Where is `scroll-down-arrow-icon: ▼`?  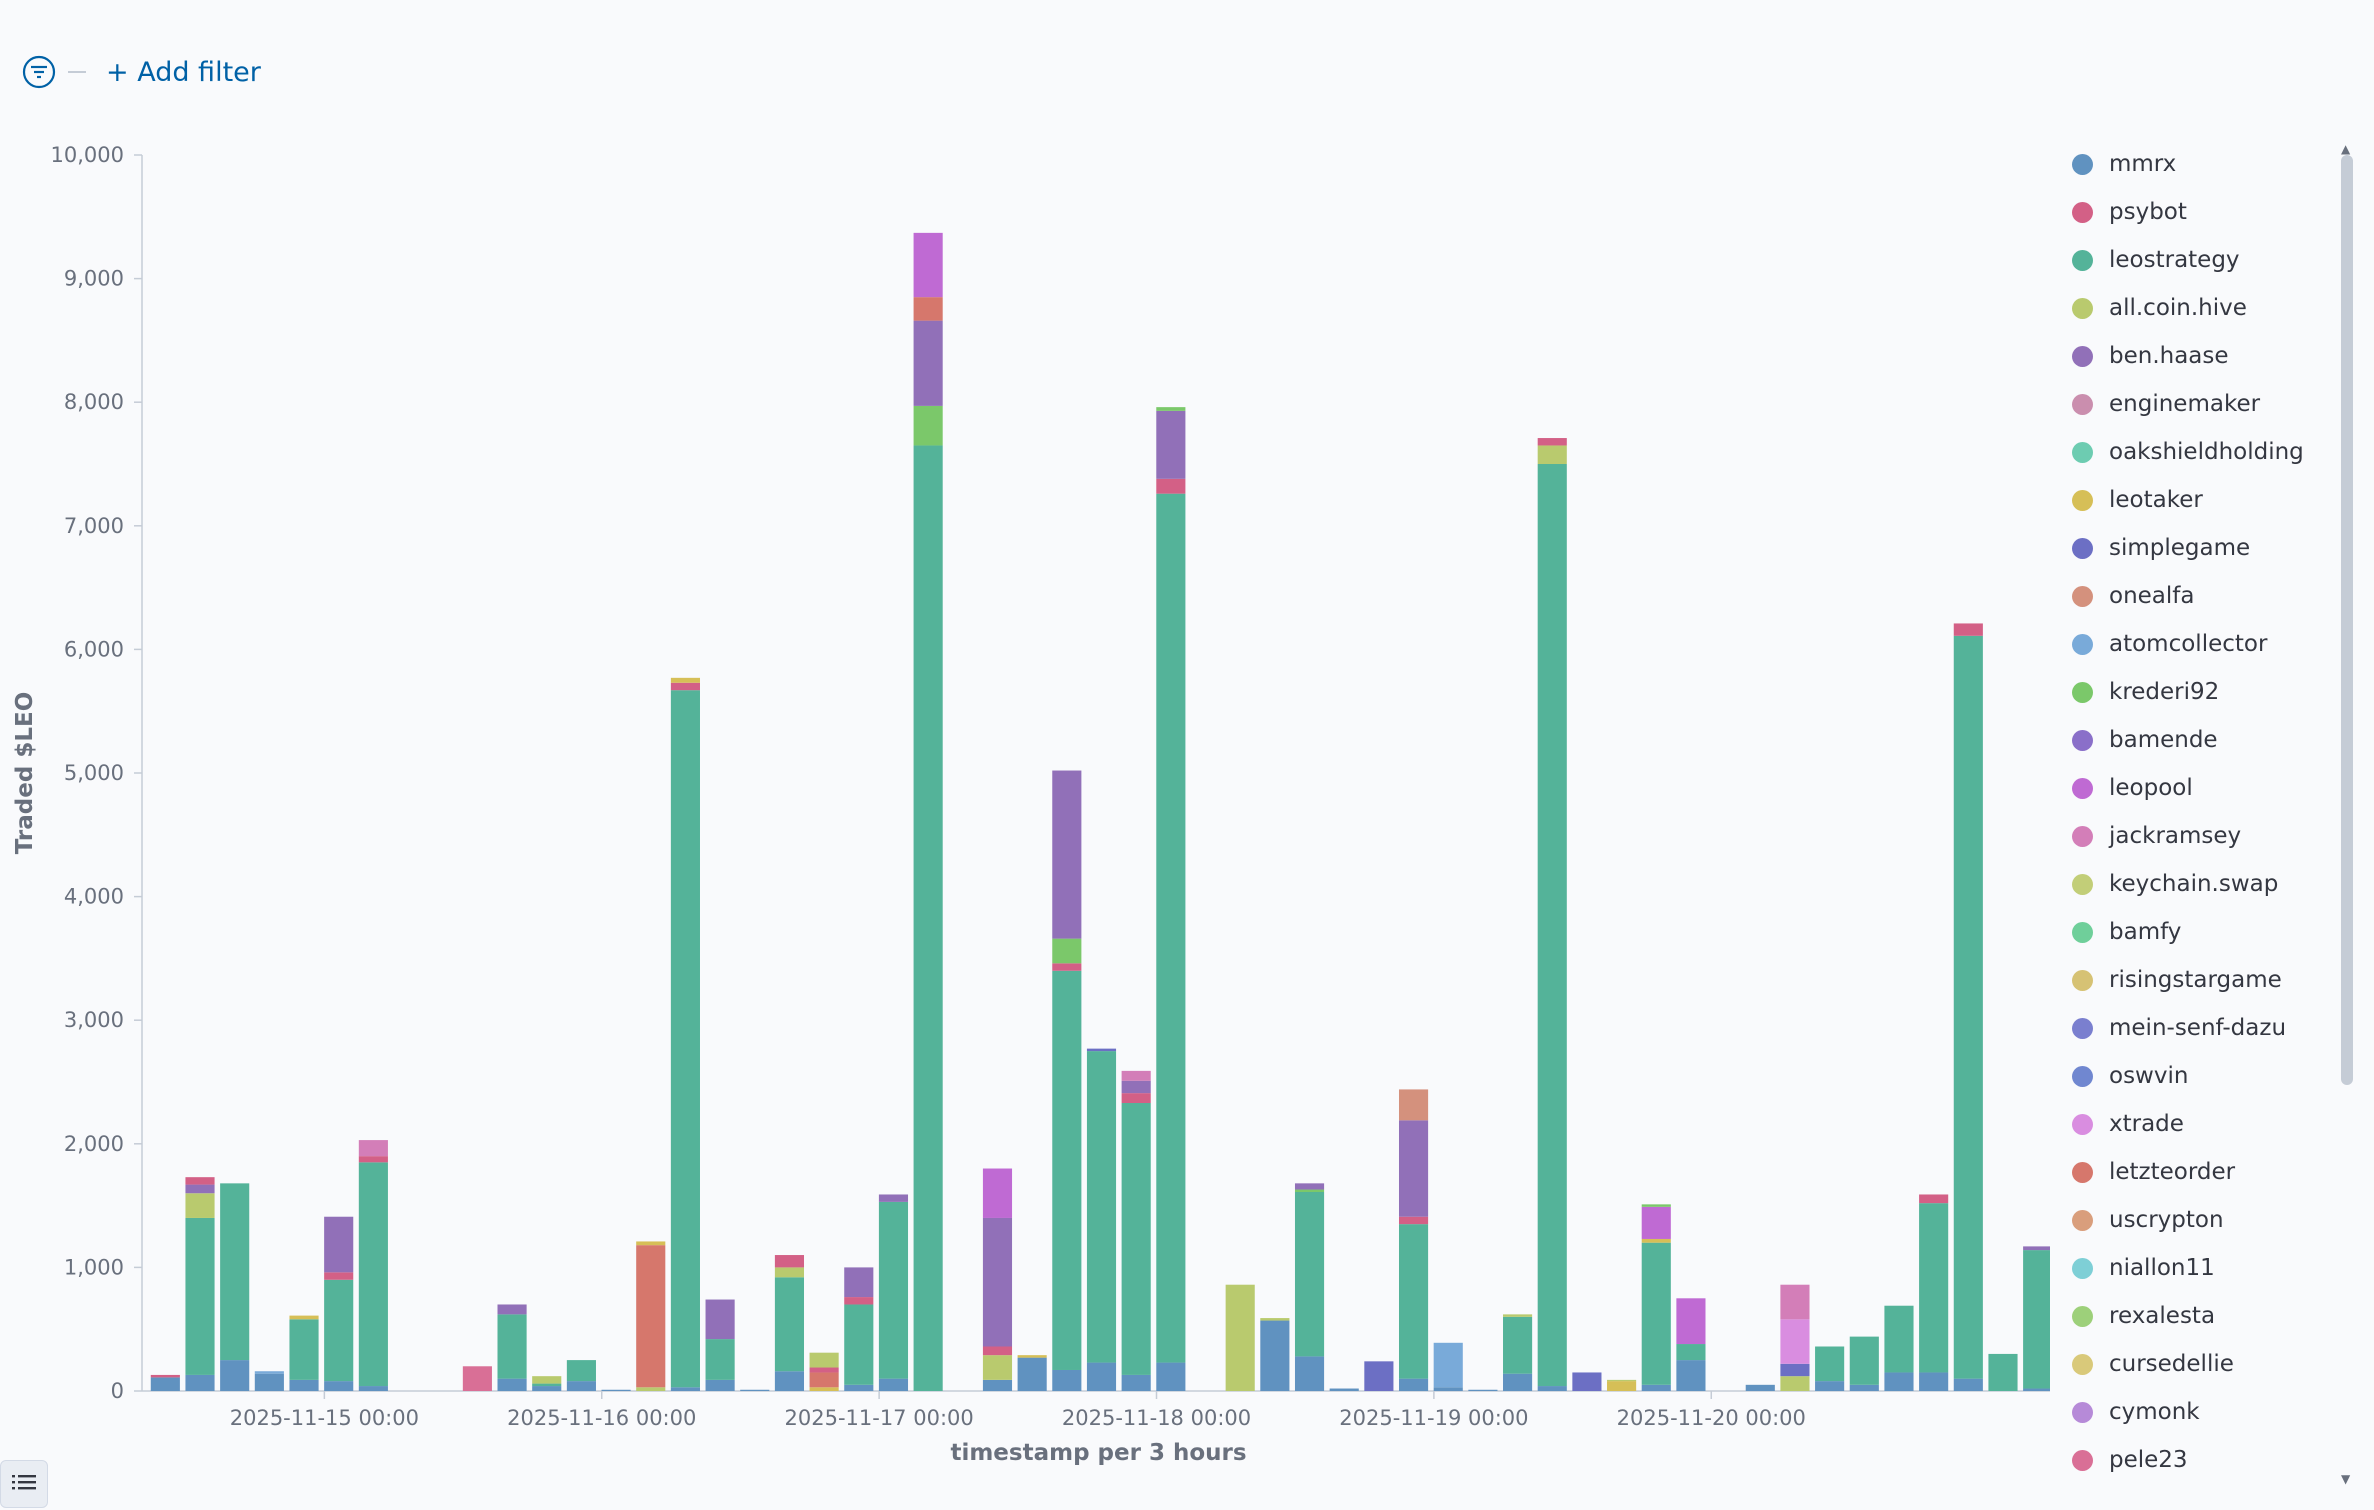
scroll-down-arrow-icon: ▼ is located at coordinates (2346, 1479).